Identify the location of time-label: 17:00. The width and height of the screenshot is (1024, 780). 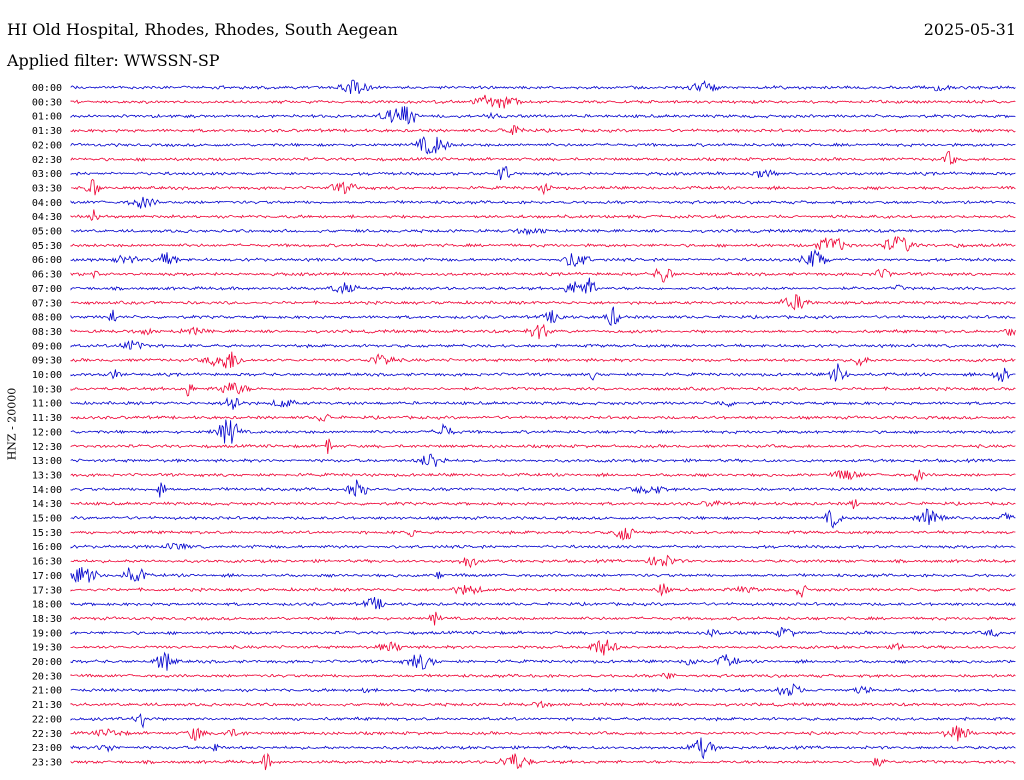
(47, 576).